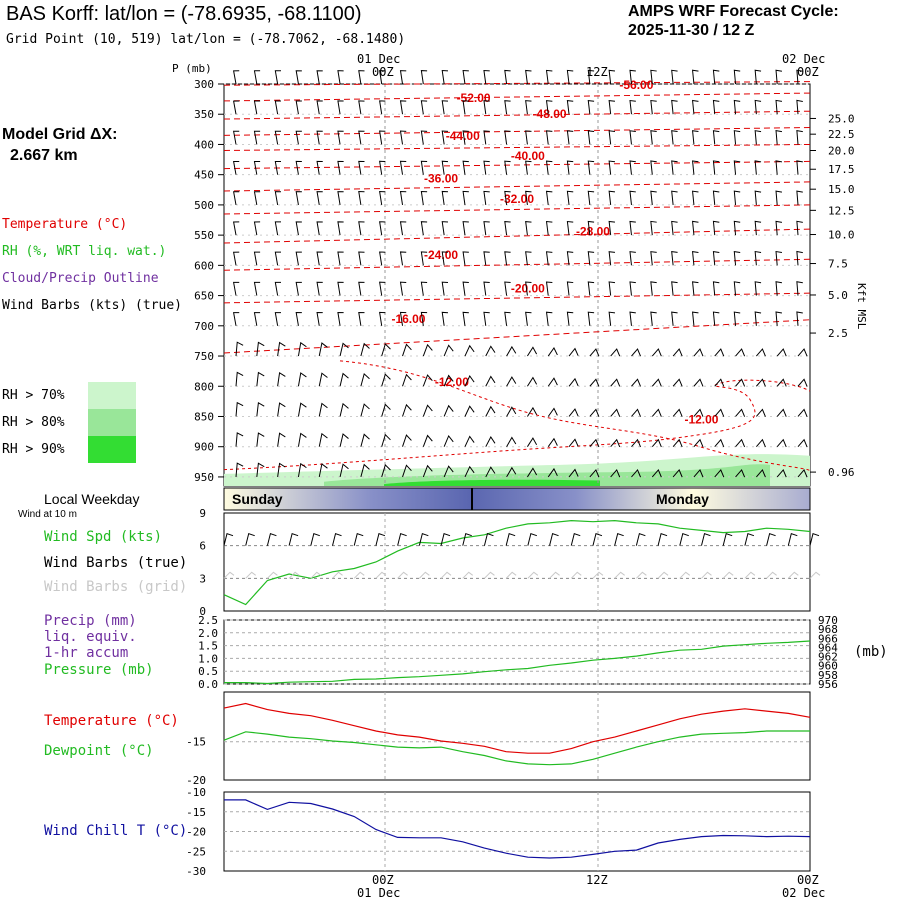 The image size is (900, 900). What do you see at coordinates (202, 578) in the screenshot?
I see `wind-speed-tick-label: 3` at bounding box center [202, 578].